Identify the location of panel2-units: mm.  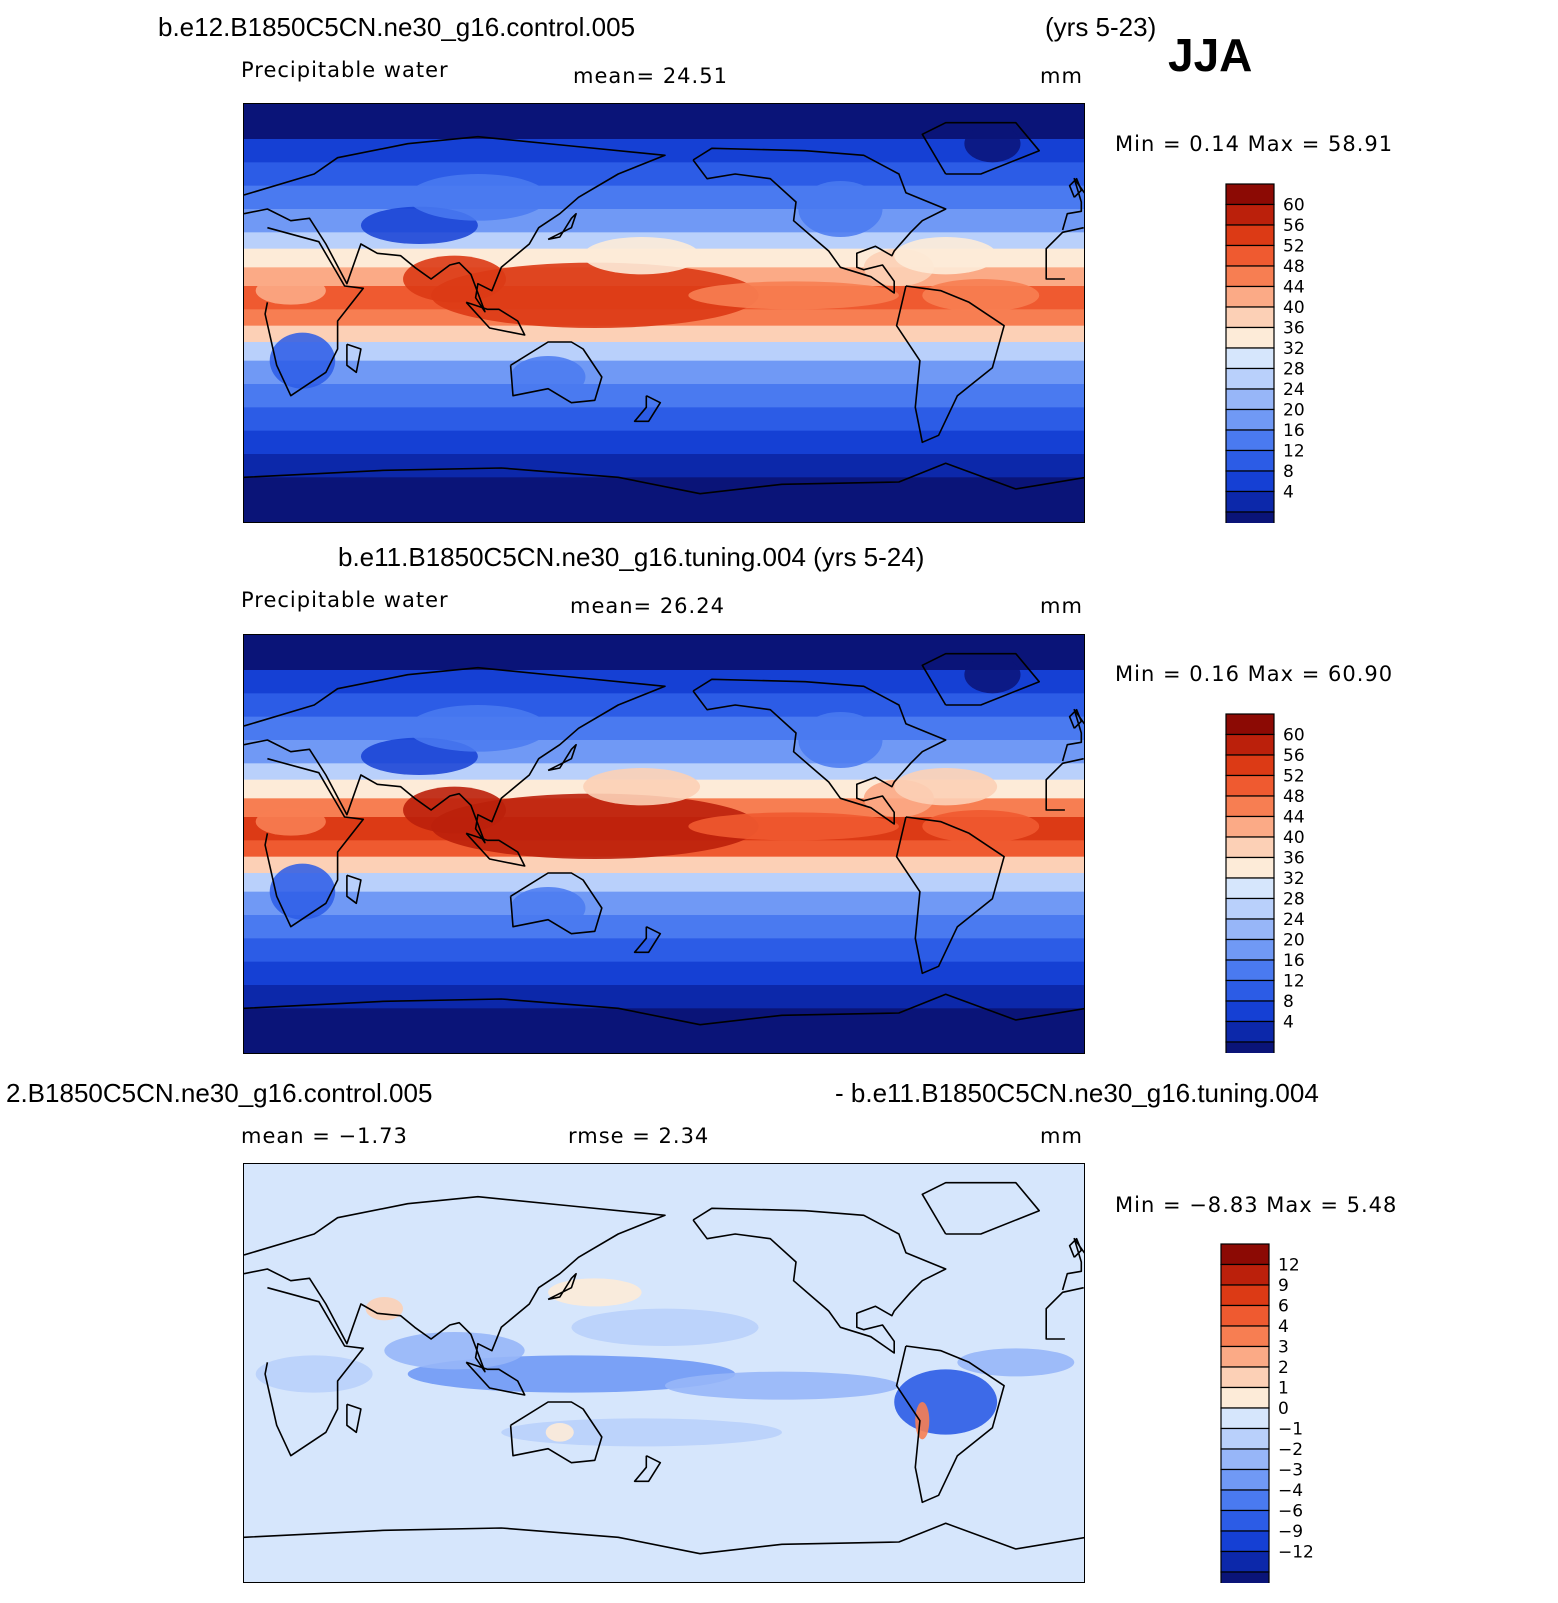
(1061, 606).